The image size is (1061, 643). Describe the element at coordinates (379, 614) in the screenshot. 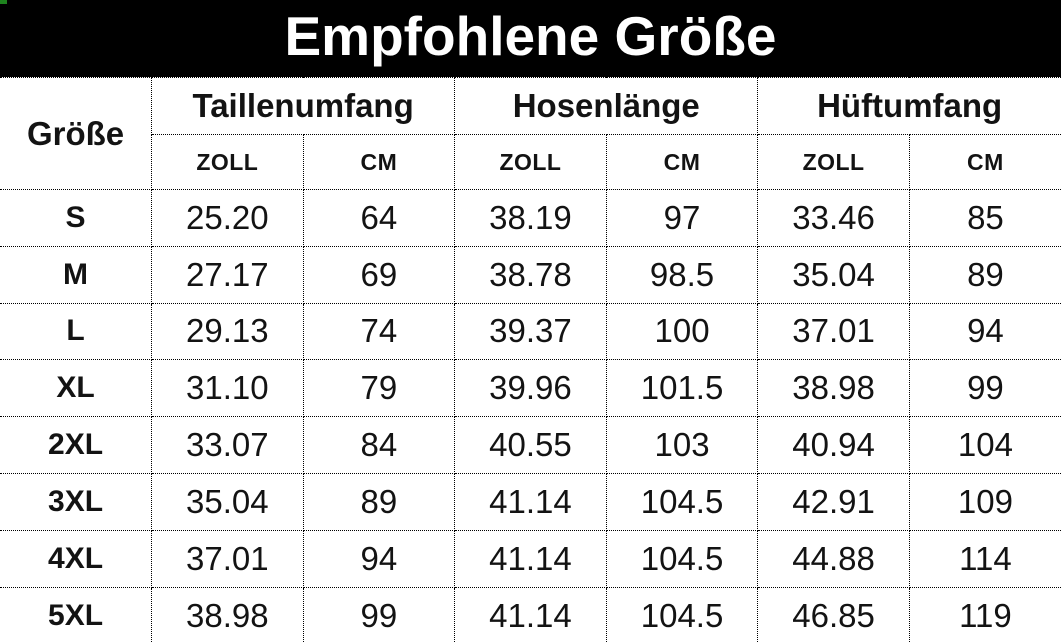

I see `cell-taille-cm: 99` at that location.